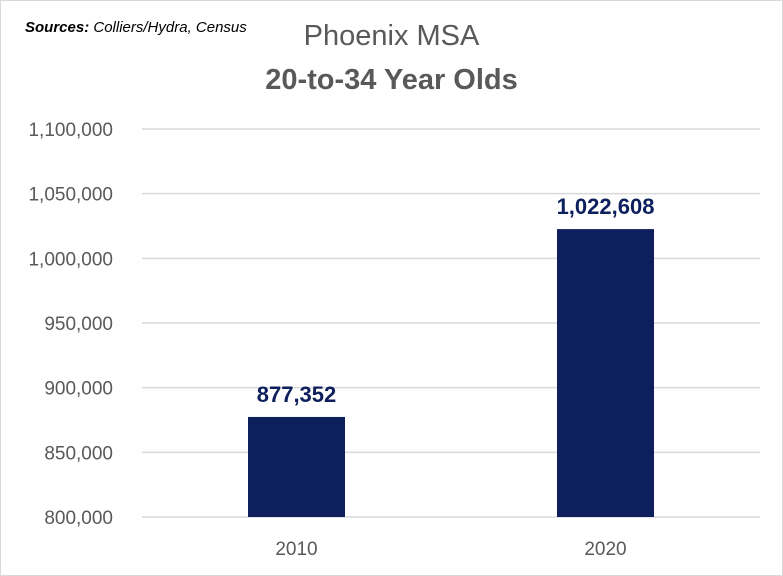 This screenshot has height=576, width=783. What do you see at coordinates (78, 518) in the screenshot?
I see `y-tick-label: 800,000` at bounding box center [78, 518].